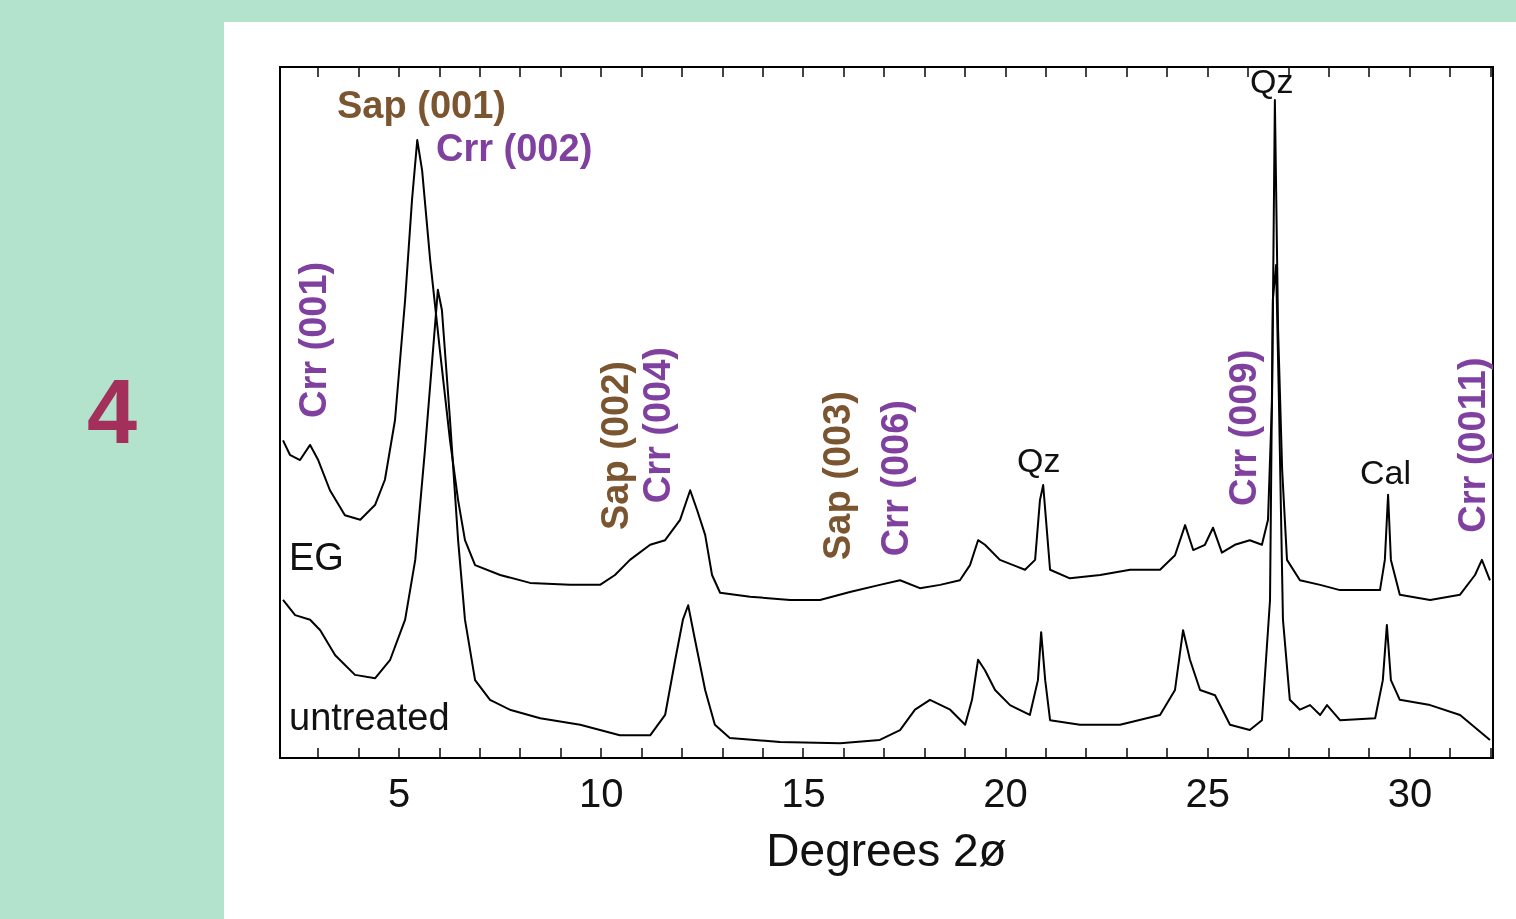 The width and height of the screenshot is (1516, 919). I want to click on annotation: Crr (004), so click(656, 425).